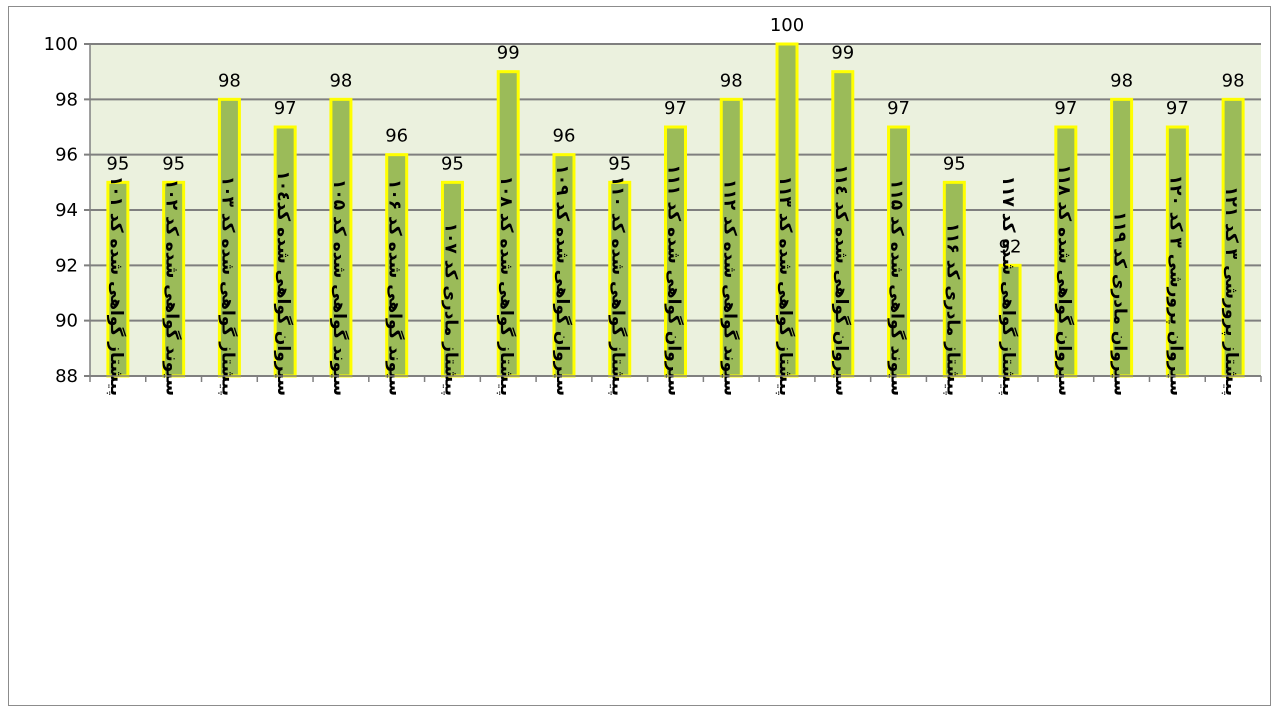 This screenshot has height=711, width=1279. I want to click on category-label: پیشتاز گواهی شده کد ۱۱۰, so click(618, 286).